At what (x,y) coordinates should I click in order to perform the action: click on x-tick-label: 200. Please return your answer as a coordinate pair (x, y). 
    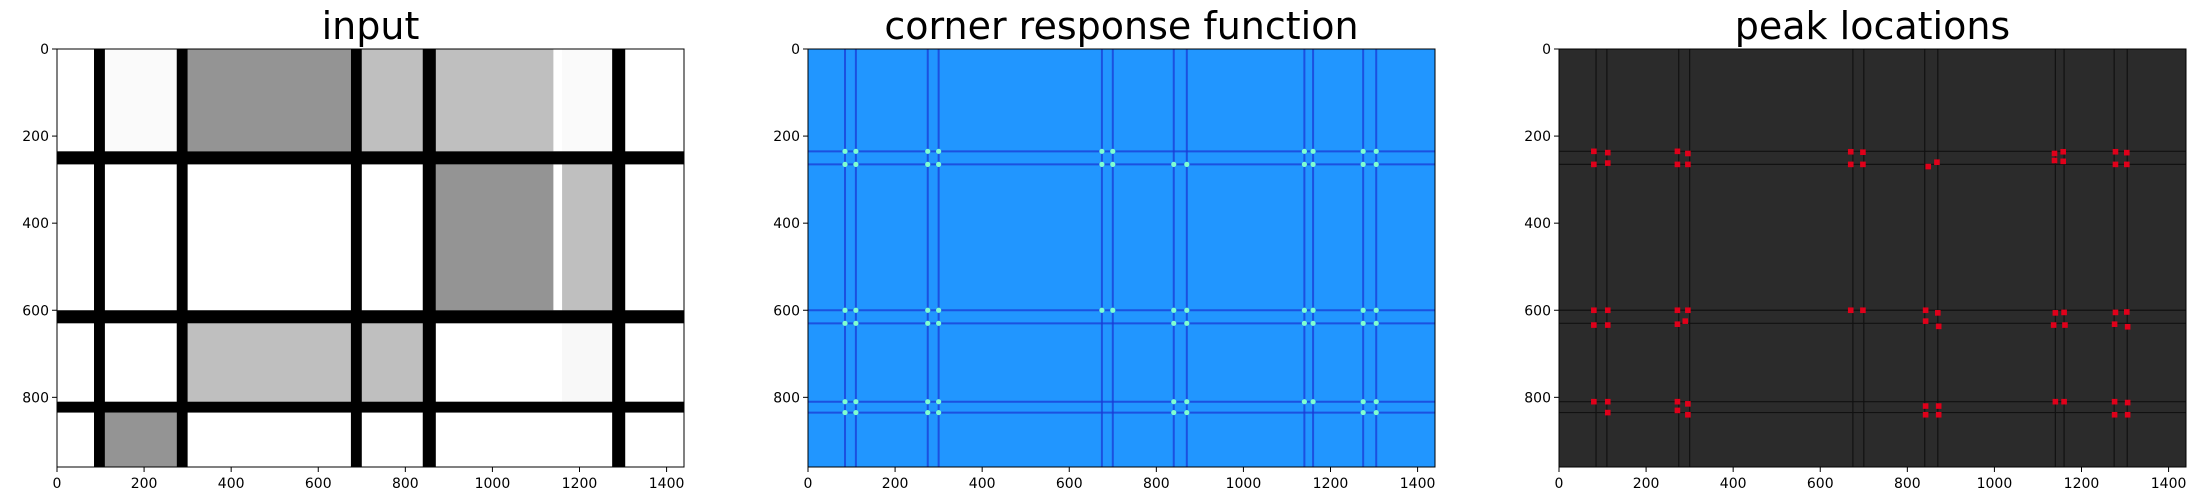
    Looking at the image, I should click on (1646, 484).